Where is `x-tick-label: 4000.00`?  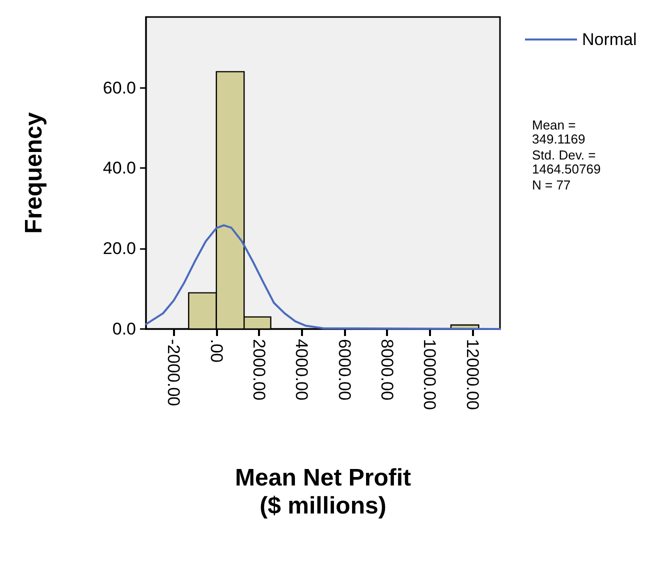
x-tick-label: 4000.00 is located at coordinates (302, 369).